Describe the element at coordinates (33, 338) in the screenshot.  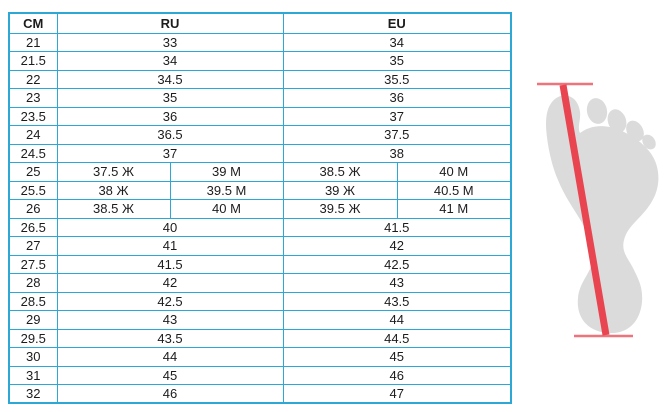
I see `cell-cm: 29.5` at that location.